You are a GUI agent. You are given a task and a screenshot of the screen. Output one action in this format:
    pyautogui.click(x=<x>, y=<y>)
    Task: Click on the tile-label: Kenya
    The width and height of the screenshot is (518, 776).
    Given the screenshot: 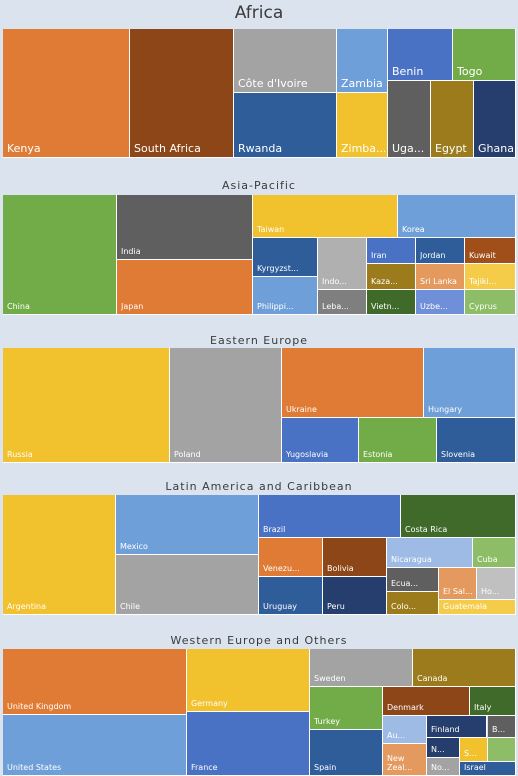 What is the action you would take?
    pyautogui.click(x=24, y=148)
    